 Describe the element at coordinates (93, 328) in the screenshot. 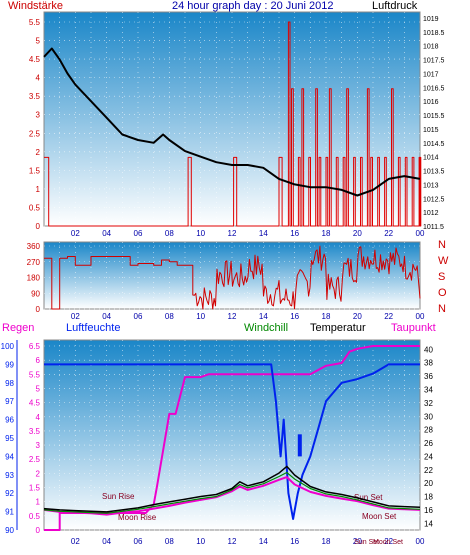

I see `legend-luftfeuchte: Luftfeuchte` at that location.